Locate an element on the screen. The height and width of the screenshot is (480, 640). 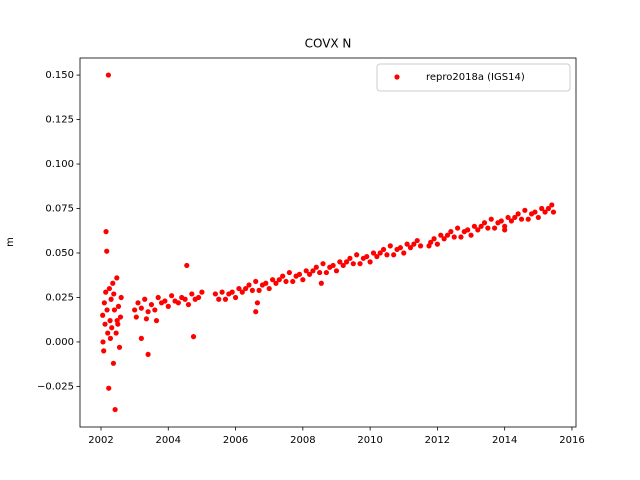
x-tick-label: 2014 is located at coordinates (504, 440).